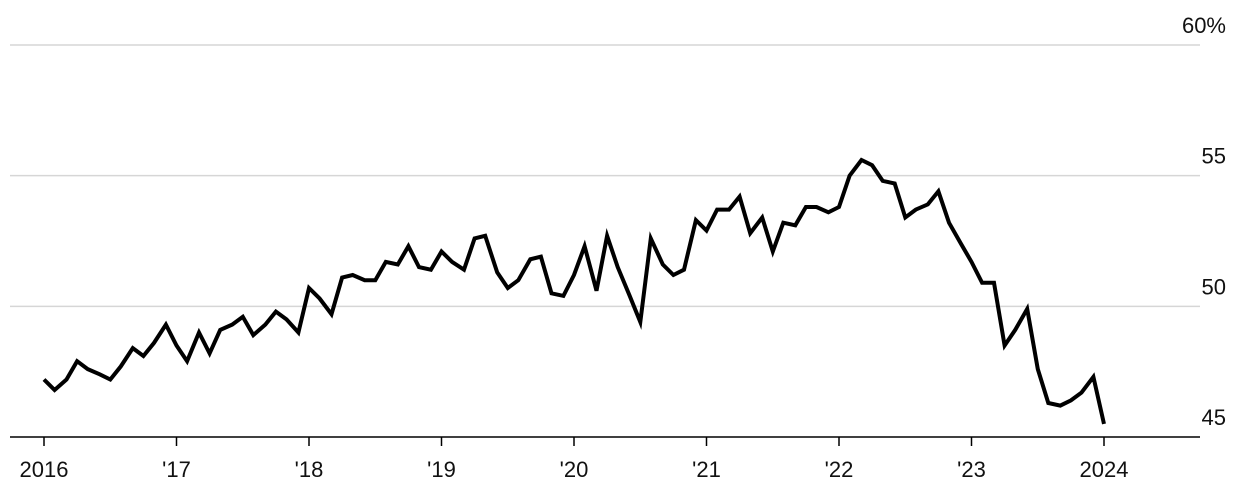 Image resolution: width=1236 pixels, height=498 pixels. What do you see at coordinates (574, 469) in the screenshot?
I see `x-tick-label-2020: '20` at bounding box center [574, 469].